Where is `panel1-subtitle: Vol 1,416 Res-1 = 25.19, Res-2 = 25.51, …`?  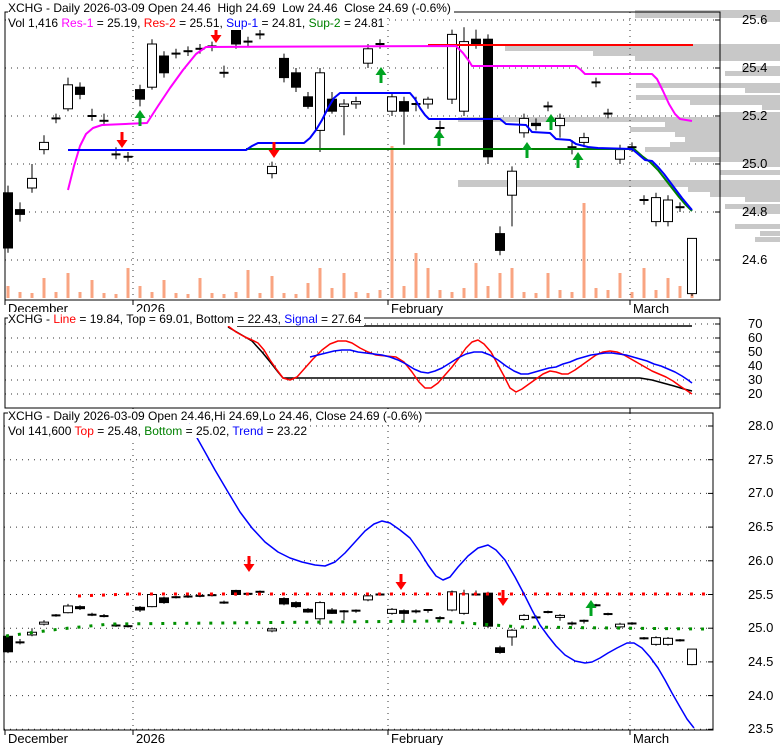 panel1-subtitle: Vol 1,416 Res-1 = 25.19, Res-2 = 25.51, … is located at coordinates (198, 23).